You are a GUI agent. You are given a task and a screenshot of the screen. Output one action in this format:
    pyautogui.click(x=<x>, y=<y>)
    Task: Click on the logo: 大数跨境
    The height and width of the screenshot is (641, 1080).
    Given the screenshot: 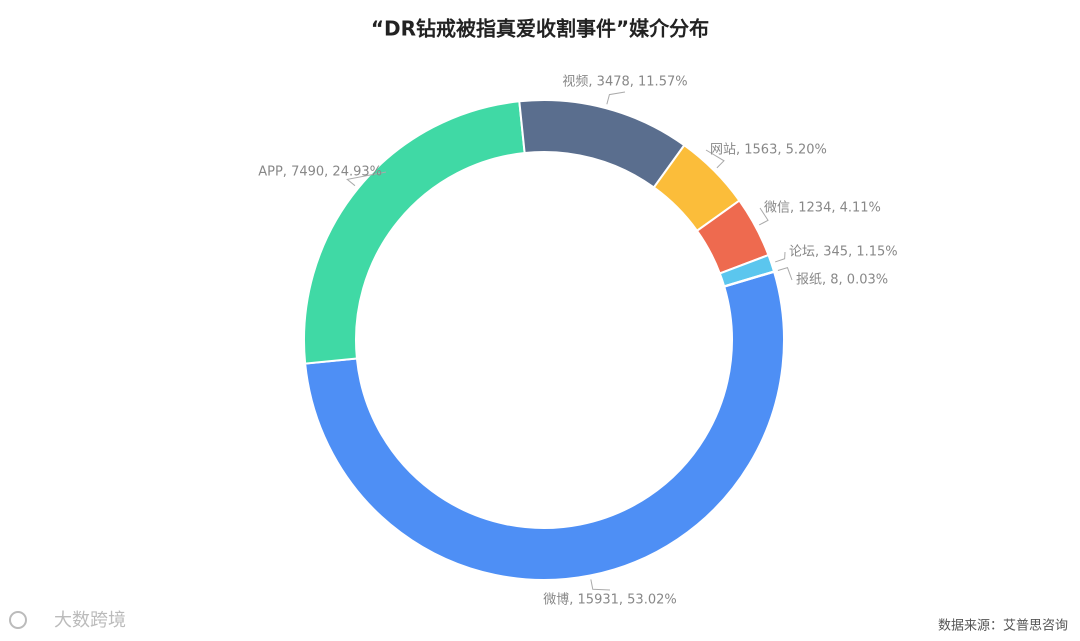 What is the action you would take?
    pyautogui.click(x=67, y=620)
    